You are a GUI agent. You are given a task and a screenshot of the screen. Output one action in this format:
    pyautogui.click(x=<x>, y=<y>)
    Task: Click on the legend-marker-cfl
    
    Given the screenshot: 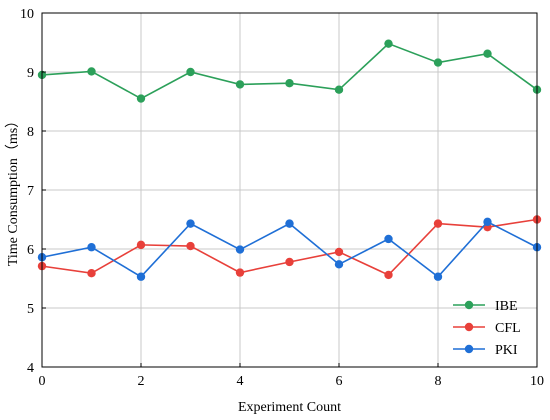 What is the action you would take?
    pyautogui.click(x=469, y=327)
    